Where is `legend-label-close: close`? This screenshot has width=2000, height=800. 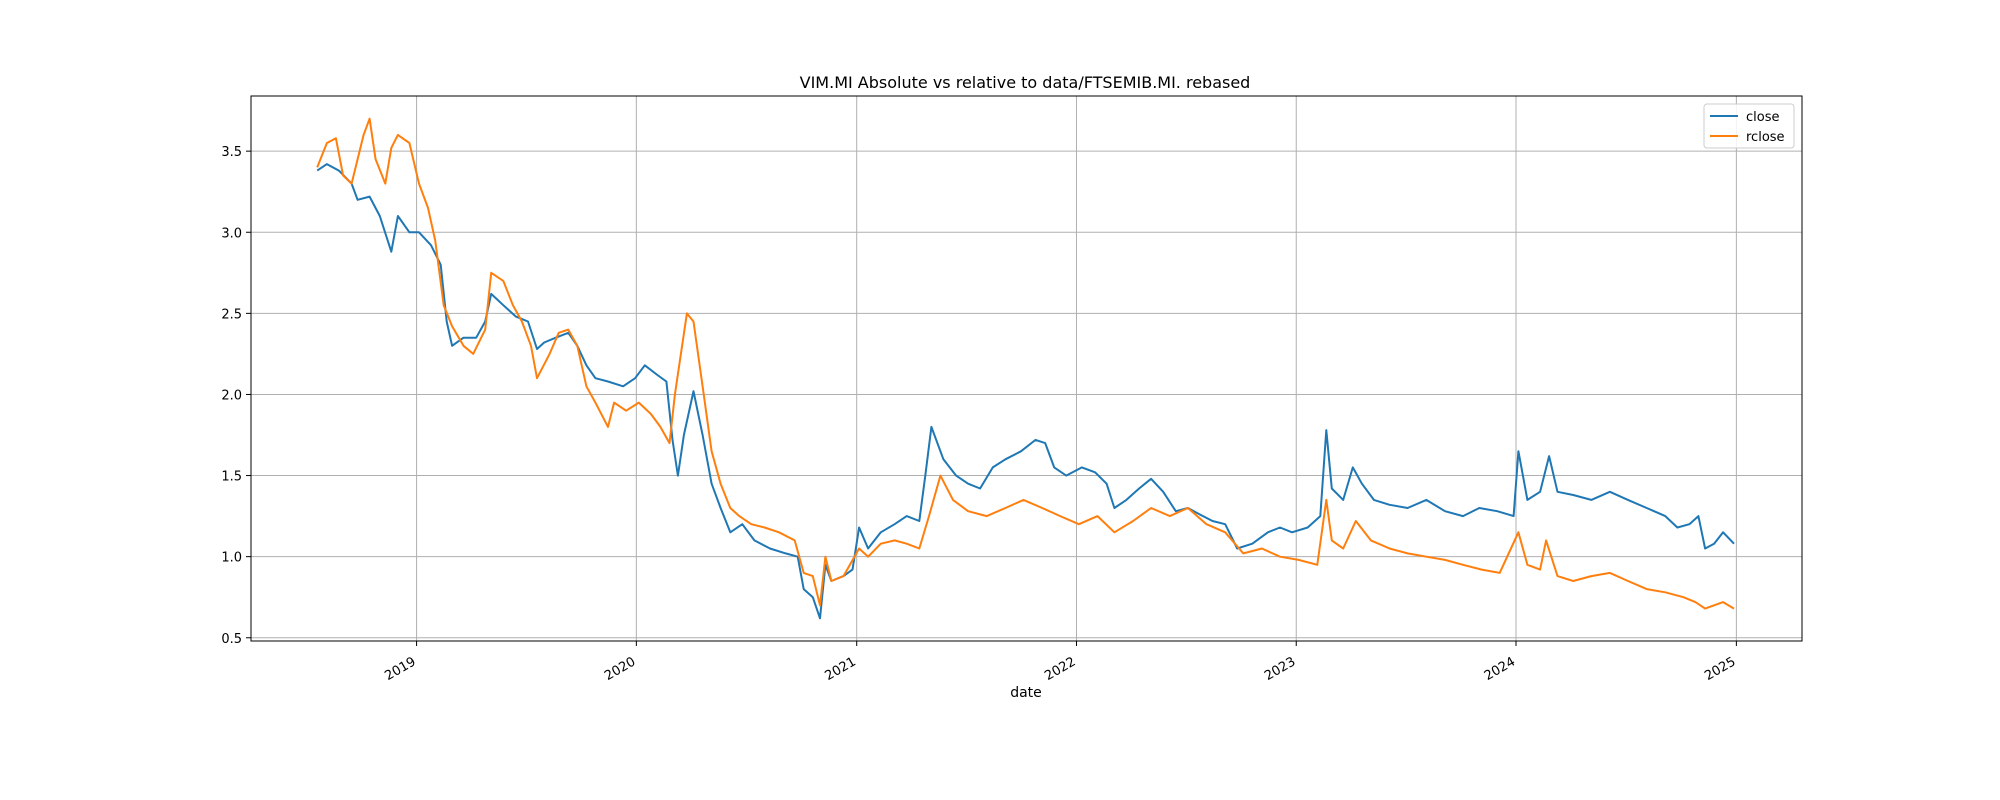
legend-label-close: close is located at coordinates (1762, 117).